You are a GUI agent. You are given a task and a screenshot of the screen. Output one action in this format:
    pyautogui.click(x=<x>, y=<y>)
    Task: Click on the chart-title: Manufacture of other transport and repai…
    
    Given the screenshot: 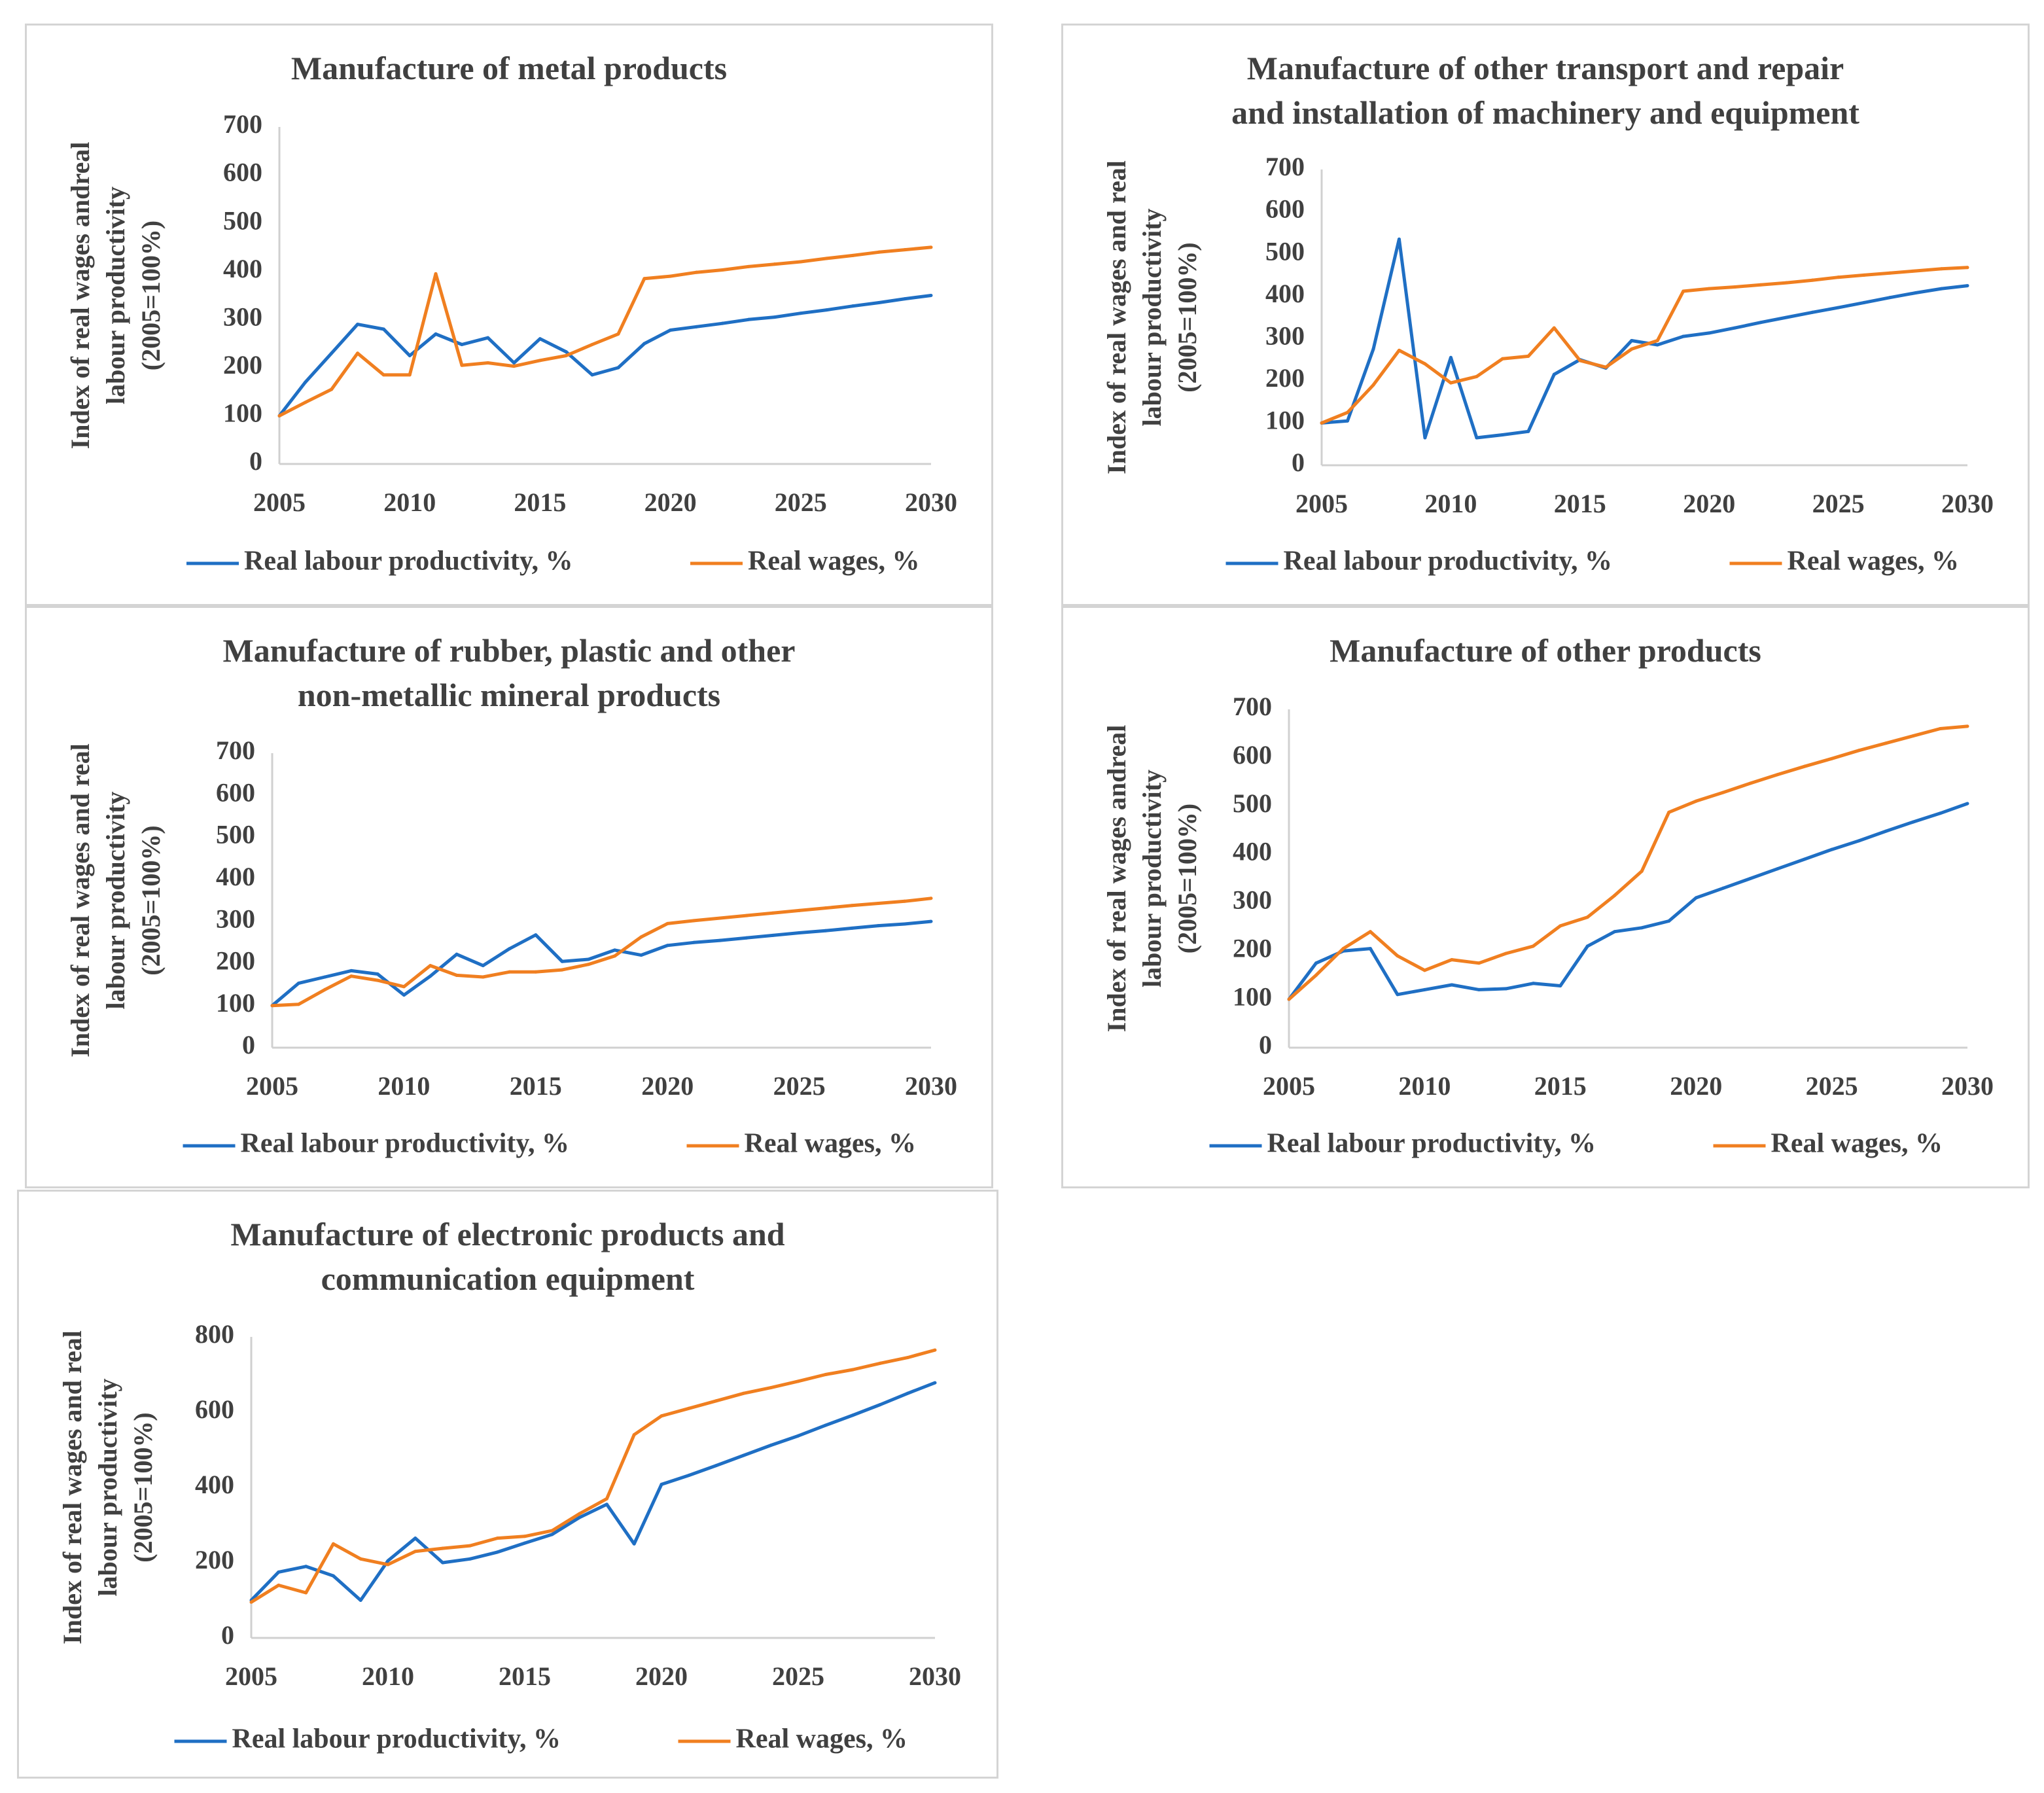 What is the action you would take?
    pyautogui.click(x=1545, y=68)
    